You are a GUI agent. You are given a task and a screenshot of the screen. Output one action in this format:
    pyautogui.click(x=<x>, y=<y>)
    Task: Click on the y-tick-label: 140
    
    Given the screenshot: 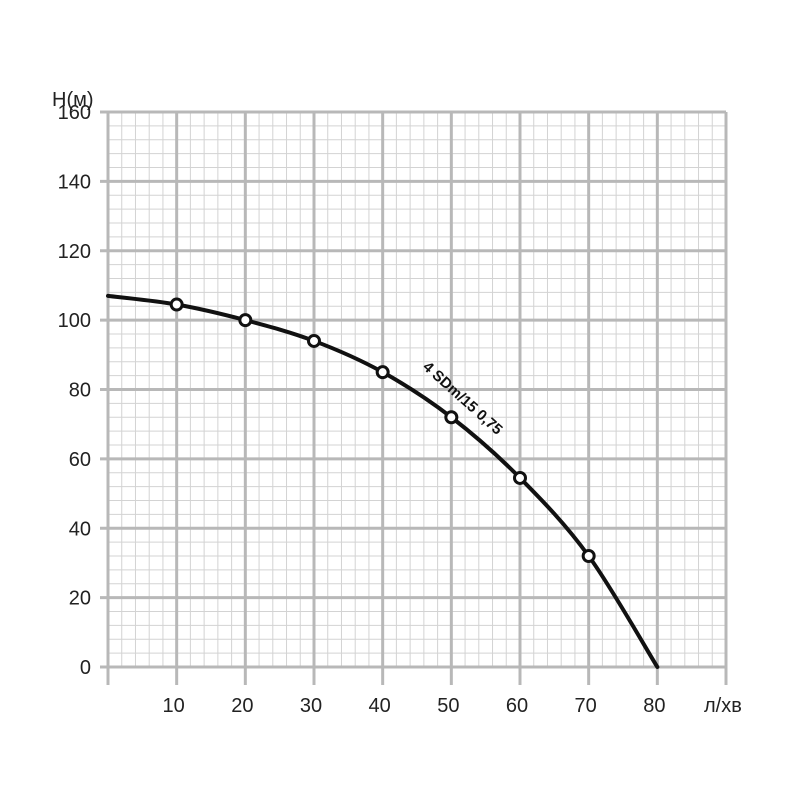 What is the action you would take?
    pyautogui.click(x=74, y=182)
    